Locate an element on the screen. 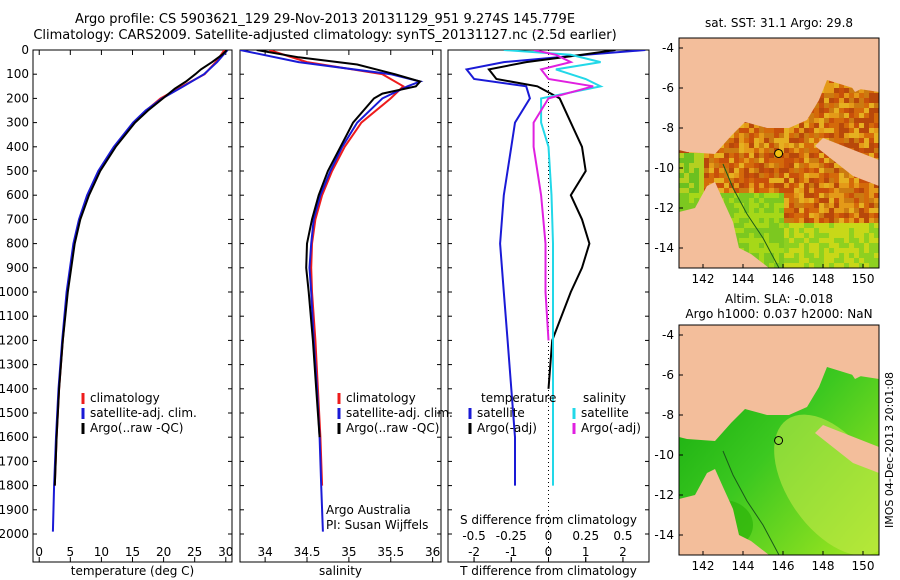  sla-land-newbritain is located at coordinates (861, 363).